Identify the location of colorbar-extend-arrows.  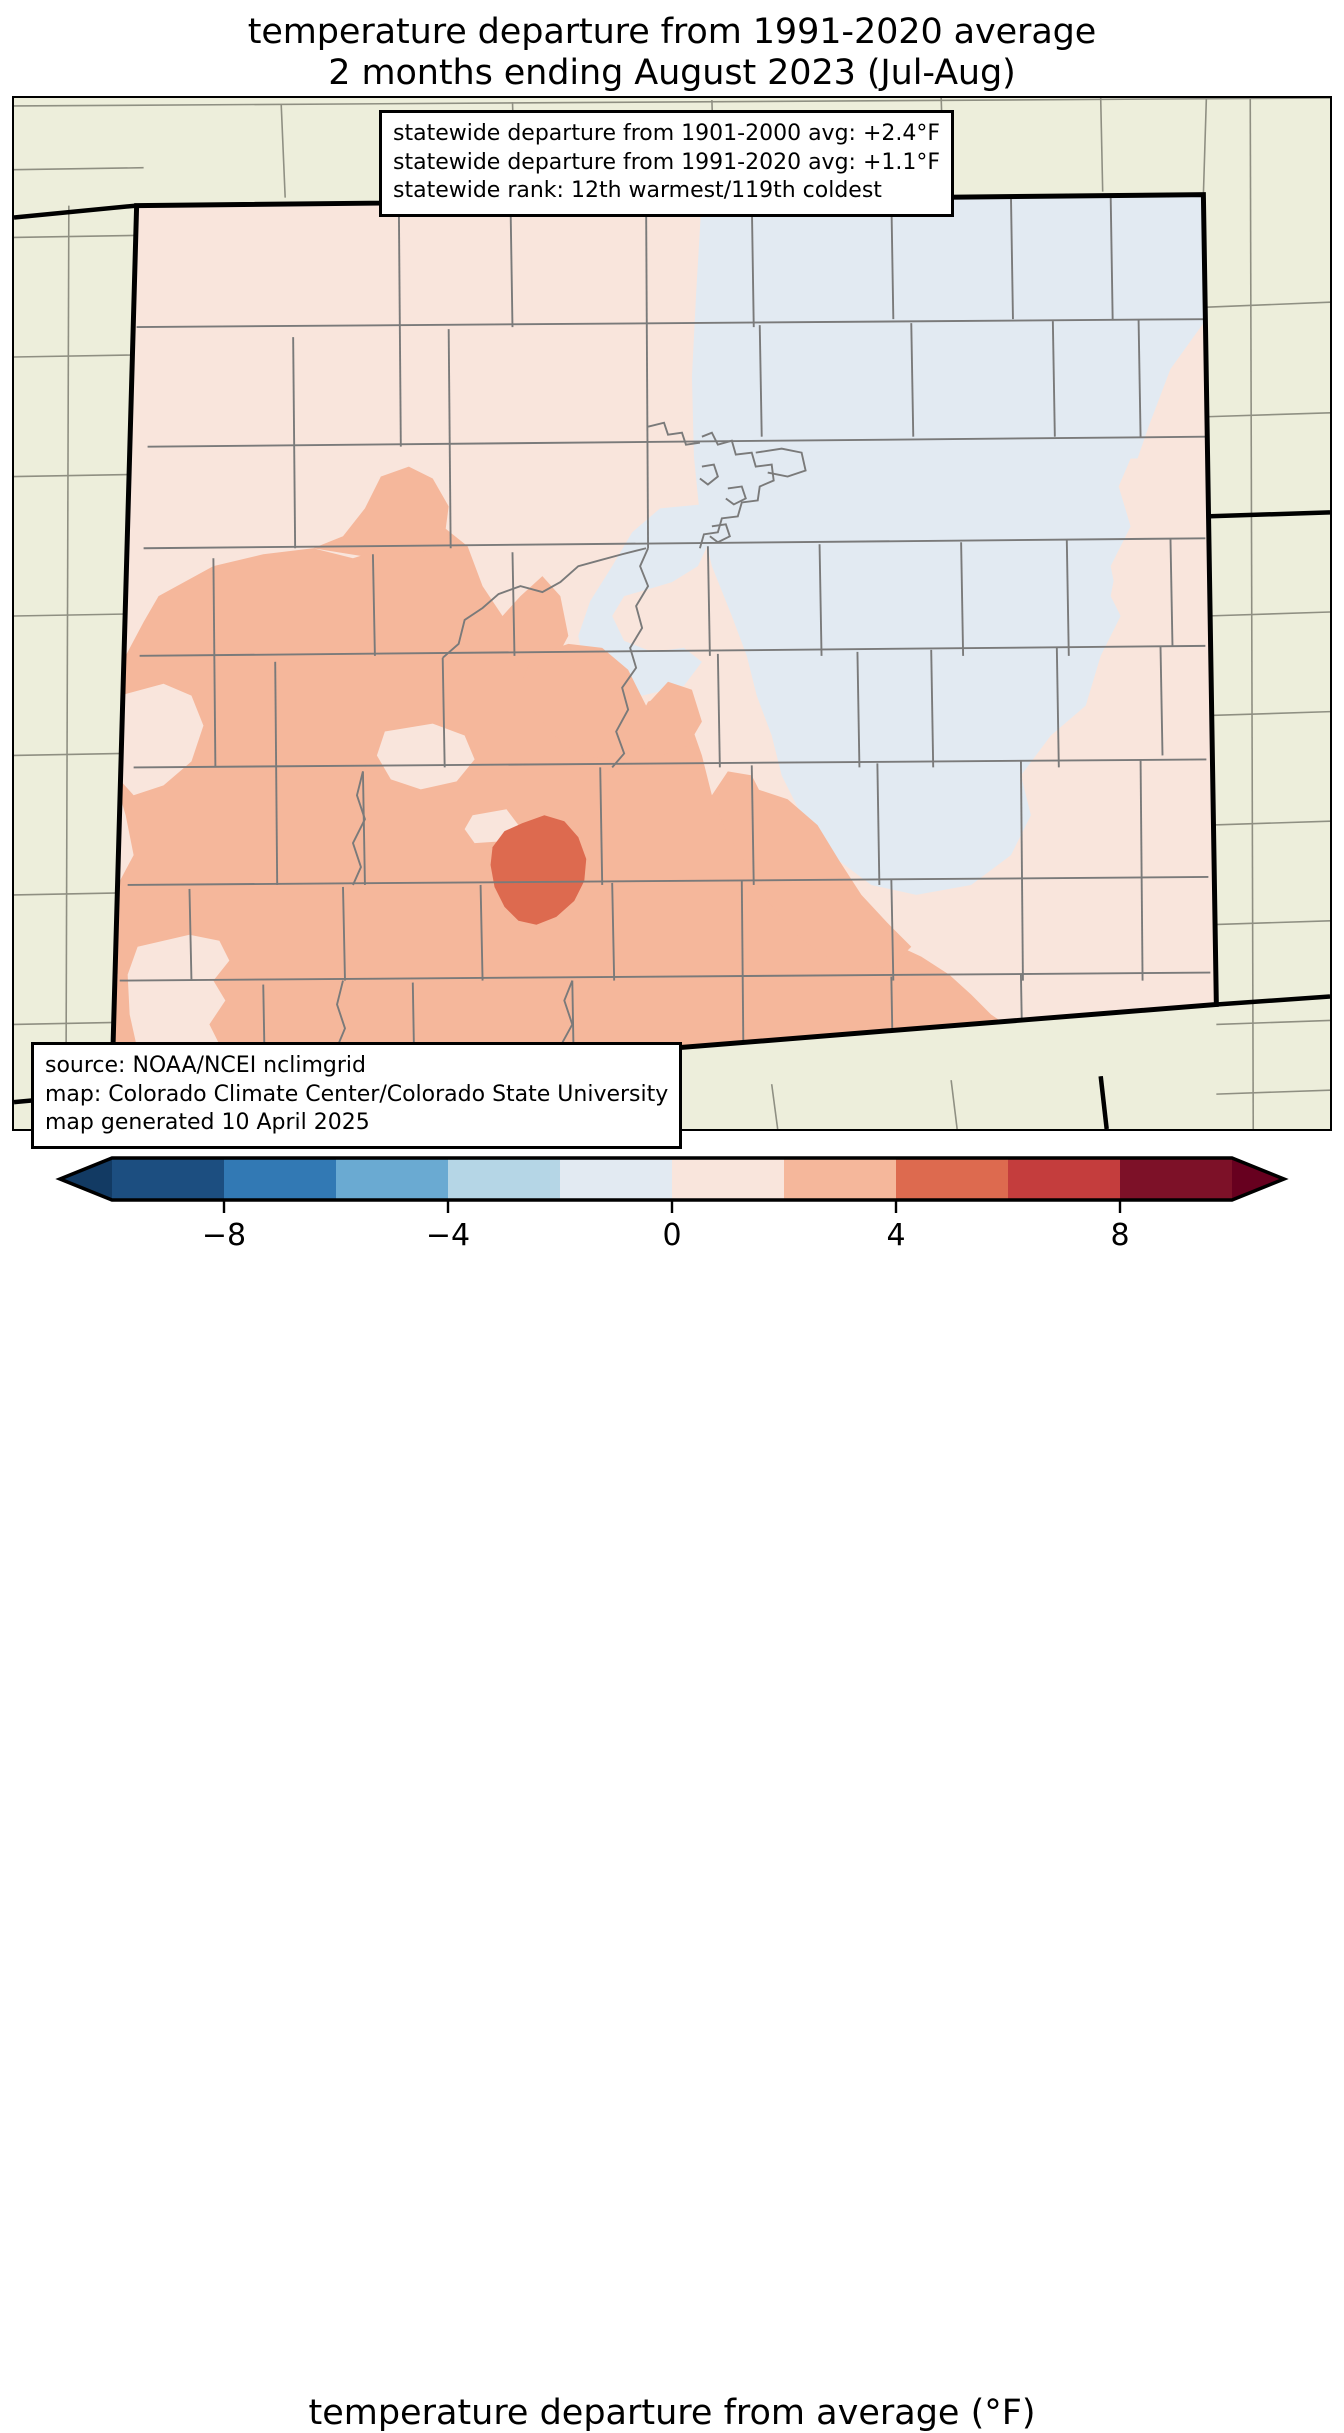
(672, 1179).